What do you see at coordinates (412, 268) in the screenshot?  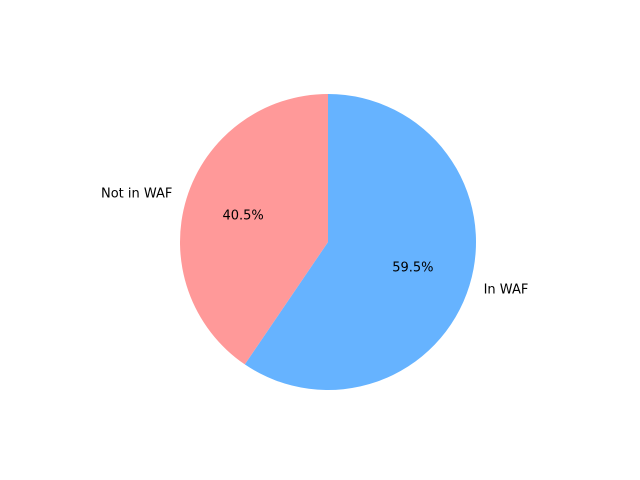 I see `percent-label-in-waf: 59.5%` at bounding box center [412, 268].